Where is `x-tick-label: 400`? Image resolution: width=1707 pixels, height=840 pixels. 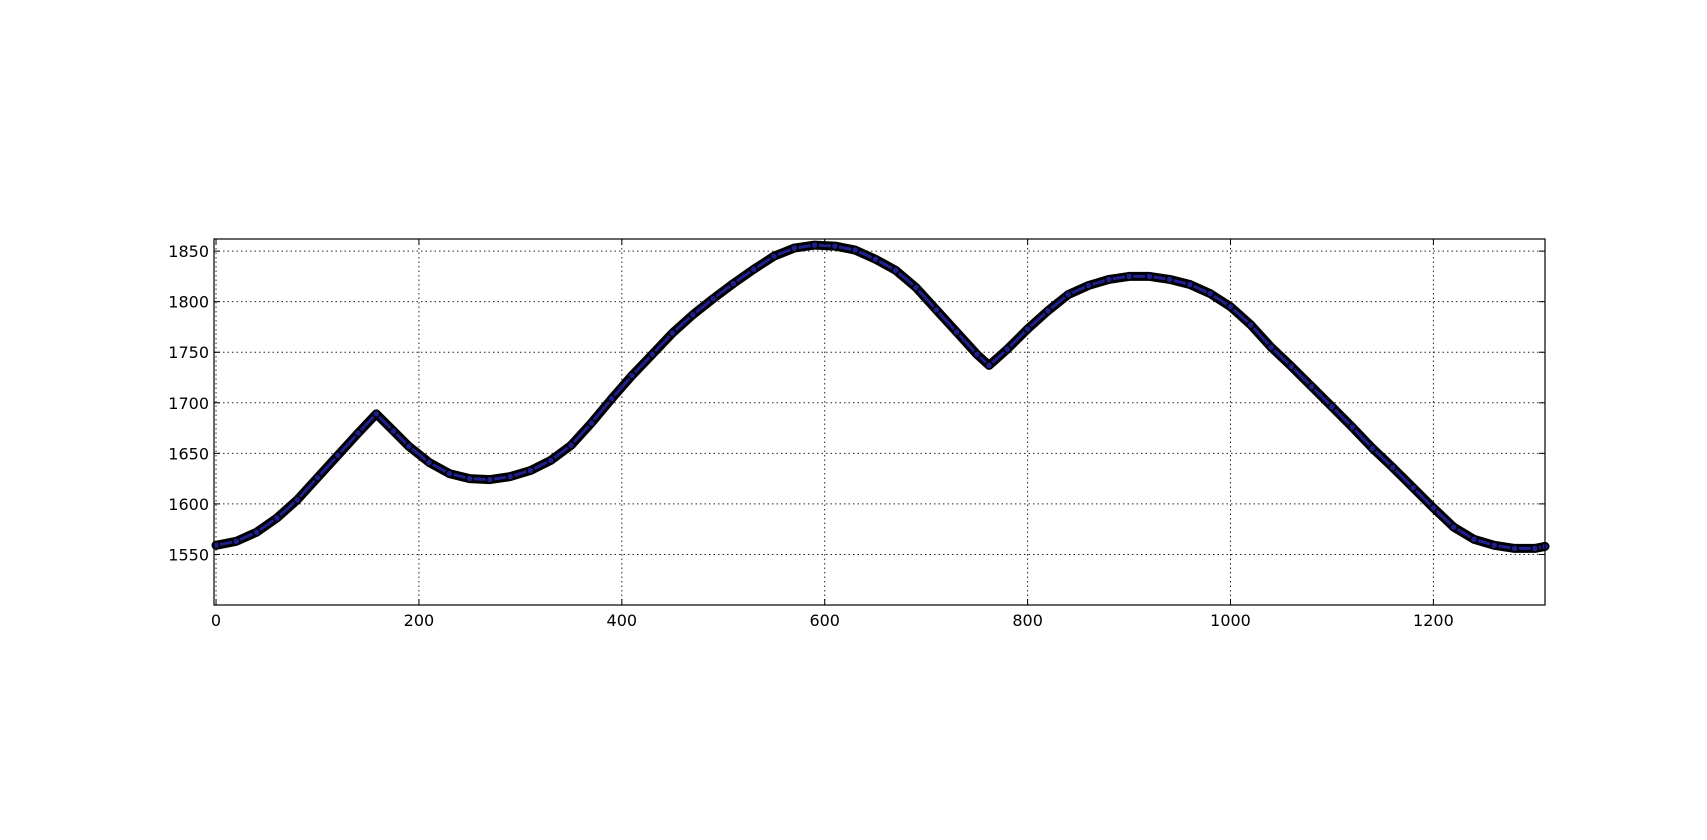 x-tick-label: 400 is located at coordinates (622, 620).